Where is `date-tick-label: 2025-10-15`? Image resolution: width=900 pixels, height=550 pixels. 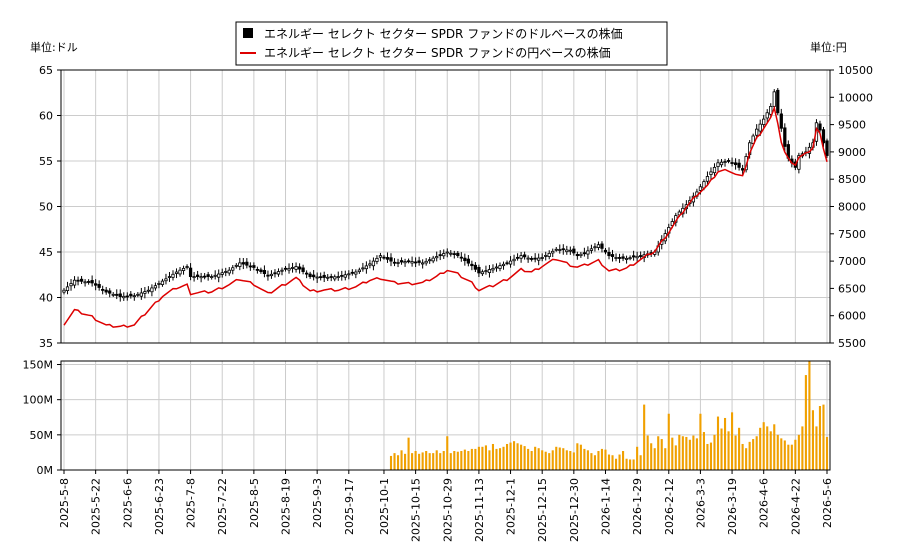
date-tick-label: 2025-10-15 is located at coordinates (416, 510).